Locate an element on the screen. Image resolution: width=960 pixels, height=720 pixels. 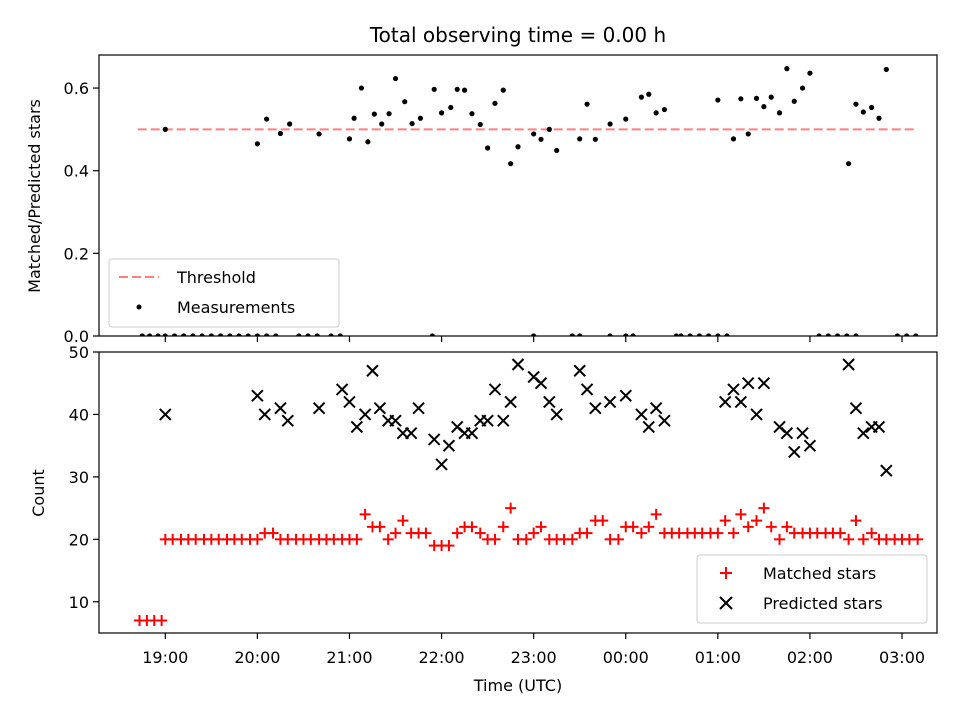
bottom-ytick-label: 10 is located at coordinates (79, 602).